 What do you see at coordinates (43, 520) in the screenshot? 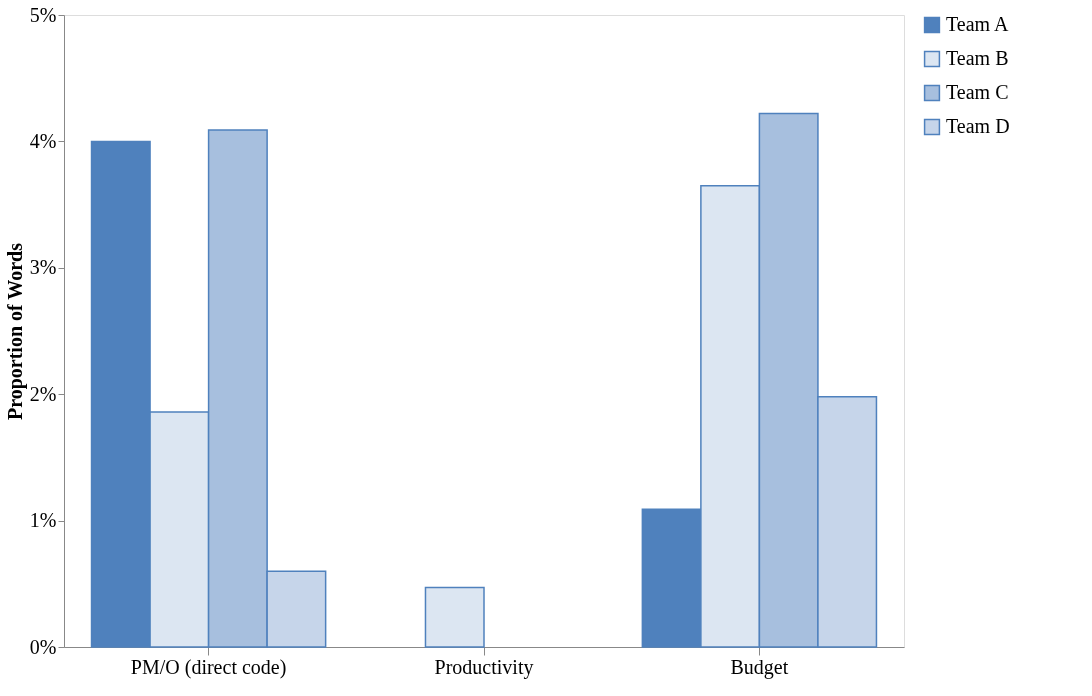
I see `y-tick-label: 1%` at bounding box center [43, 520].